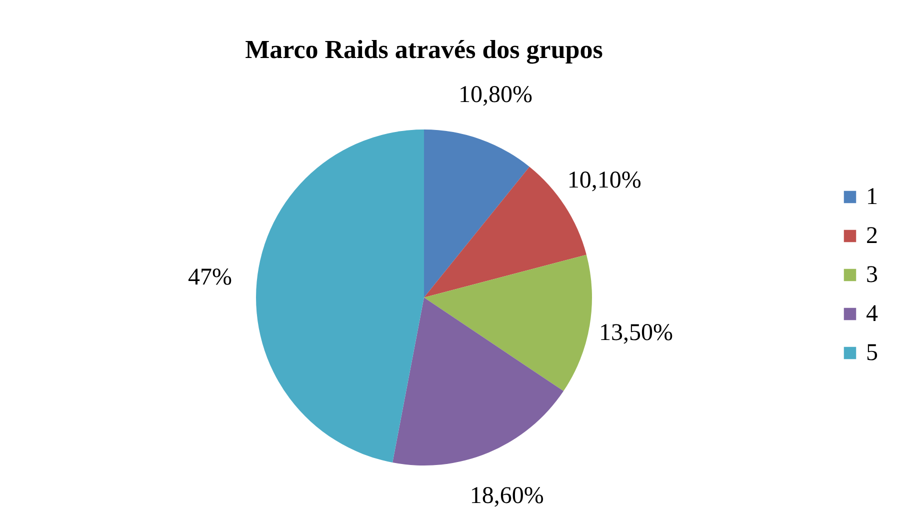  What do you see at coordinates (872, 353) in the screenshot?
I see `legend-label: 5` at bounding box center [872, 353].